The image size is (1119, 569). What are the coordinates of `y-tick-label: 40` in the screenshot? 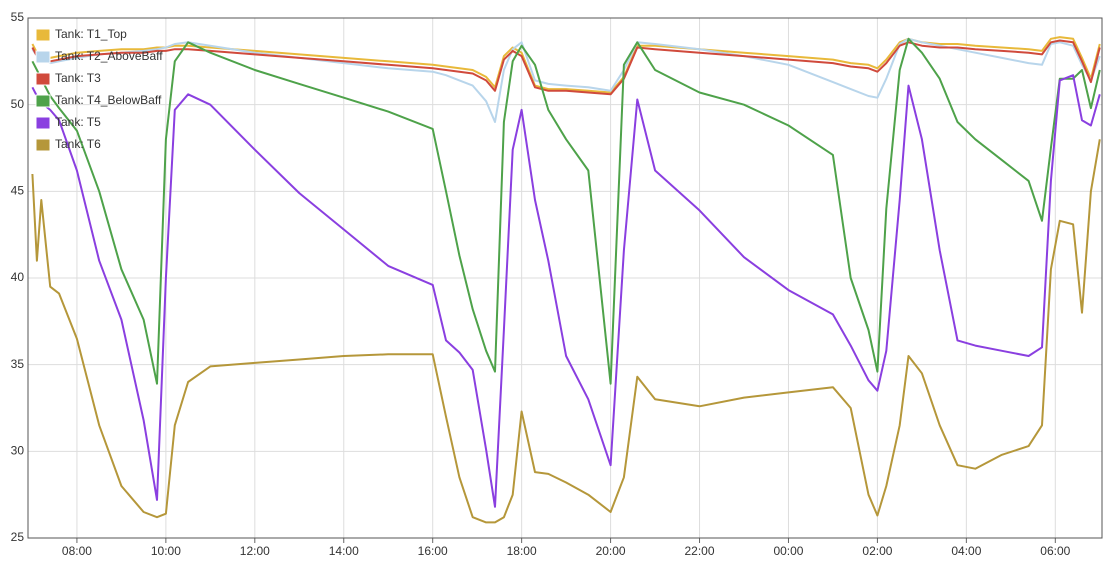 It's located at (18, 277).